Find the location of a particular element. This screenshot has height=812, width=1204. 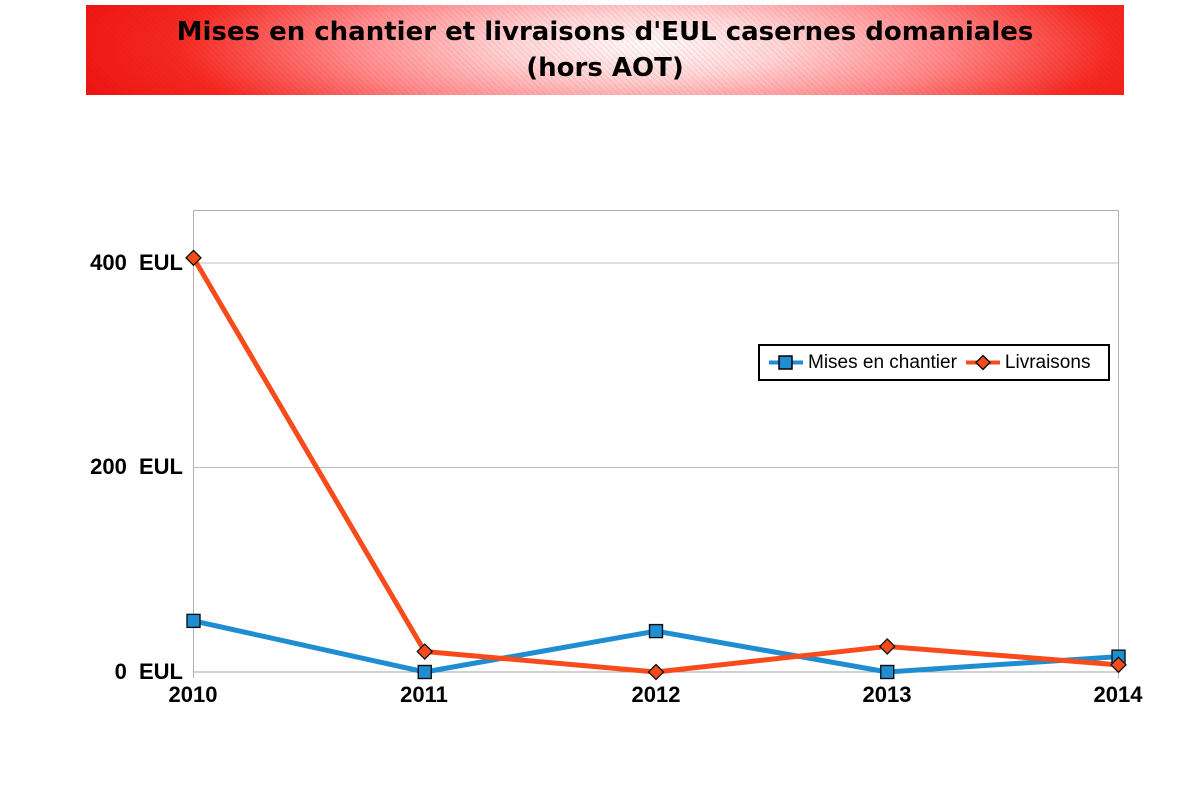

chart-legend: Mises en chantier Livraisons is located at coordinates (934, 362).